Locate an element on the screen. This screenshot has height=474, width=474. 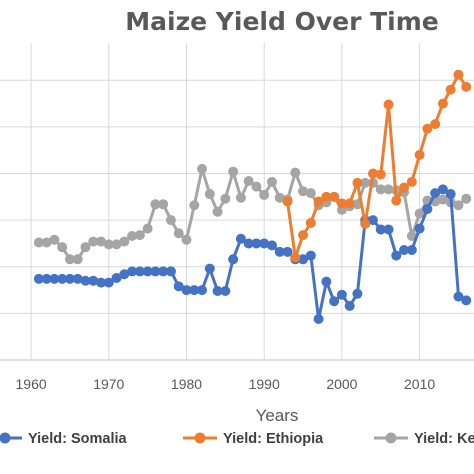
x-tick-label: 1990 is located at coordinates (264, 384).